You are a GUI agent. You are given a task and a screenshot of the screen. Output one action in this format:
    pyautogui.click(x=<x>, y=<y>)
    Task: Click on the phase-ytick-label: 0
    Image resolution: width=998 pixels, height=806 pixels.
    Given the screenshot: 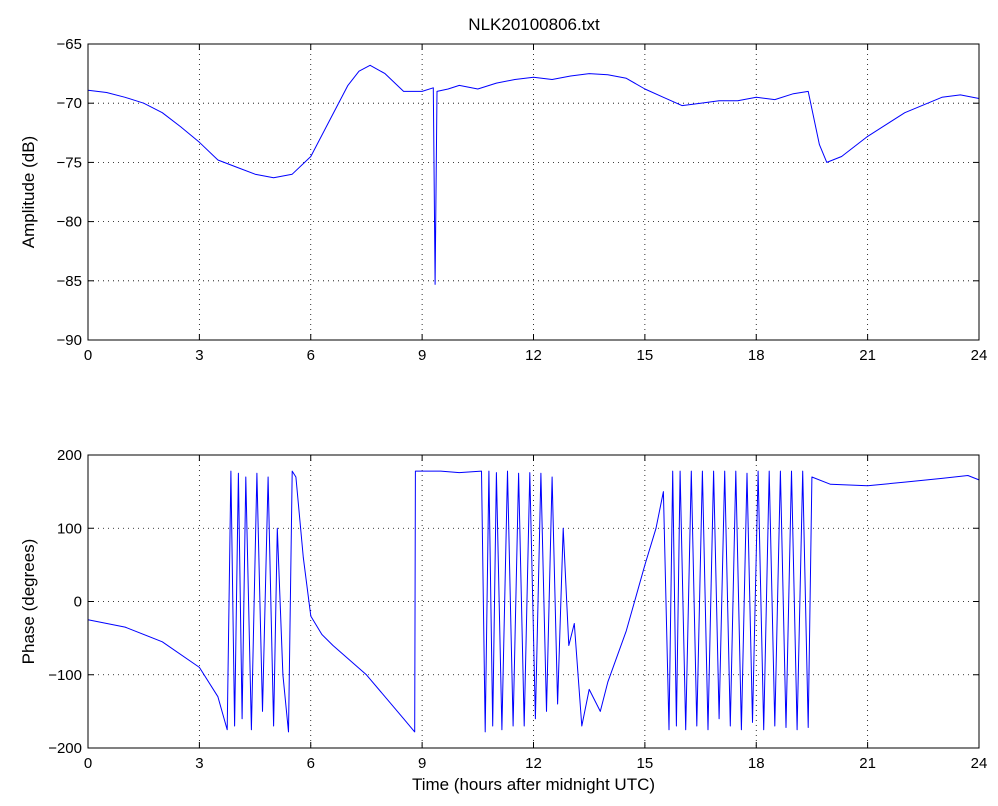 What is the action you would take?
    pyautogui.click(x=78, y=602)
    